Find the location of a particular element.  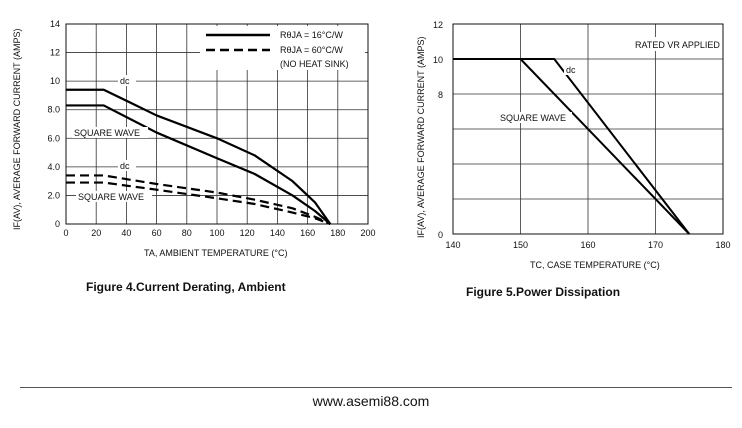

fig5-series-line-square-wave is located at coordinates (571, 146).